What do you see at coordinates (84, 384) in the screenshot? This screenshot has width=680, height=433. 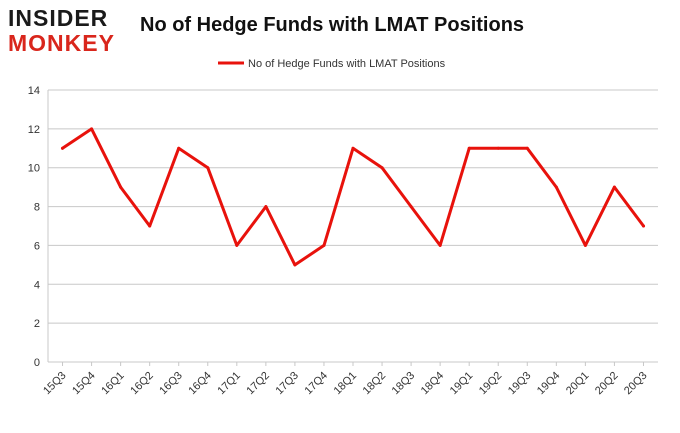 I see `x-tick-label: 15Q4` at bounding box center [84, 384].